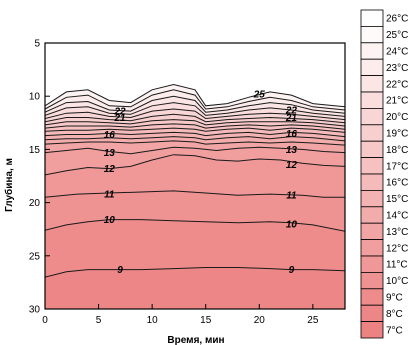 Image resolution: width=412 pixels, height=345 pixels. Describe the element at coordinates (259, 95) in the screenshot. I see `isotherm-label-25: 25` at that location.